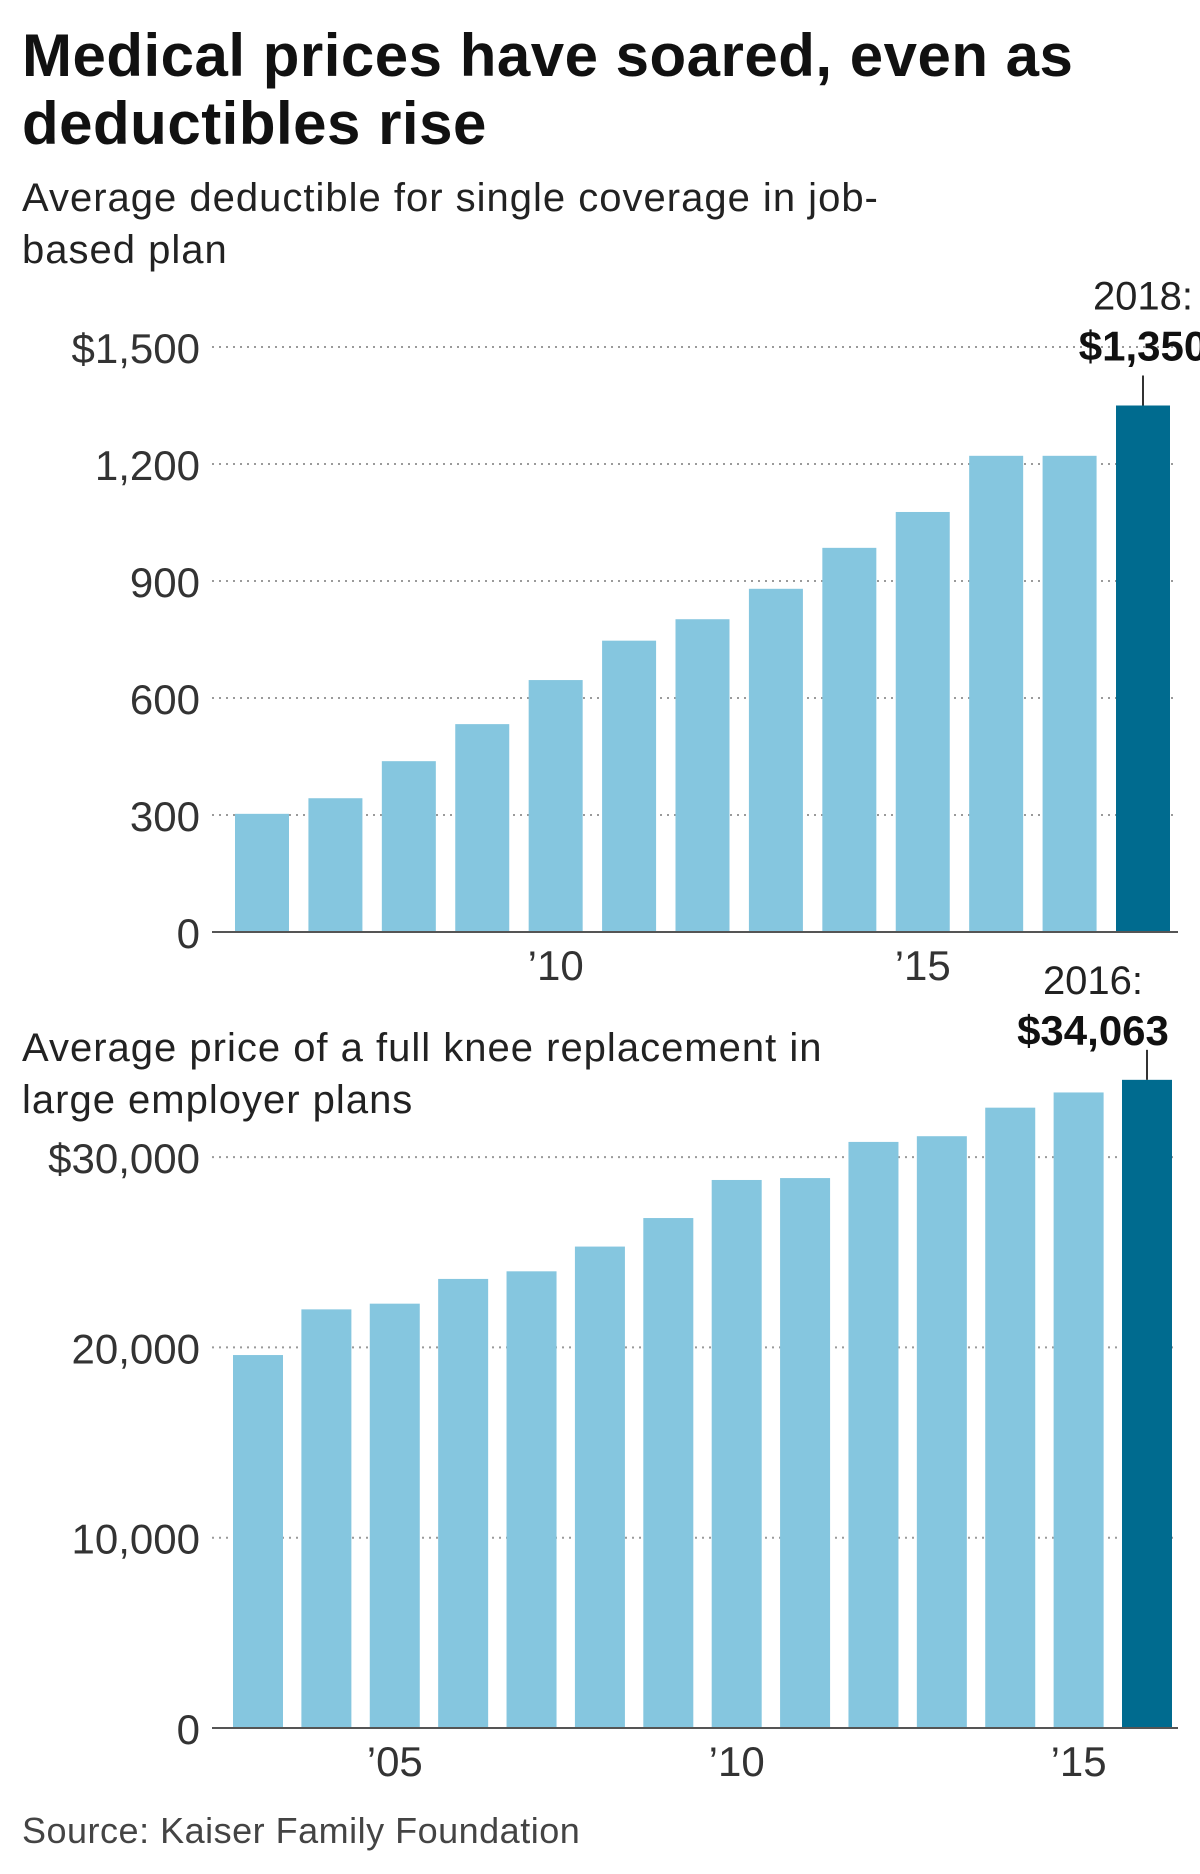 Image resolution: width=1200 pixels, height=1874 pixels. I want to click on chart1-xtick-label: ’10, so click(737, 1761).